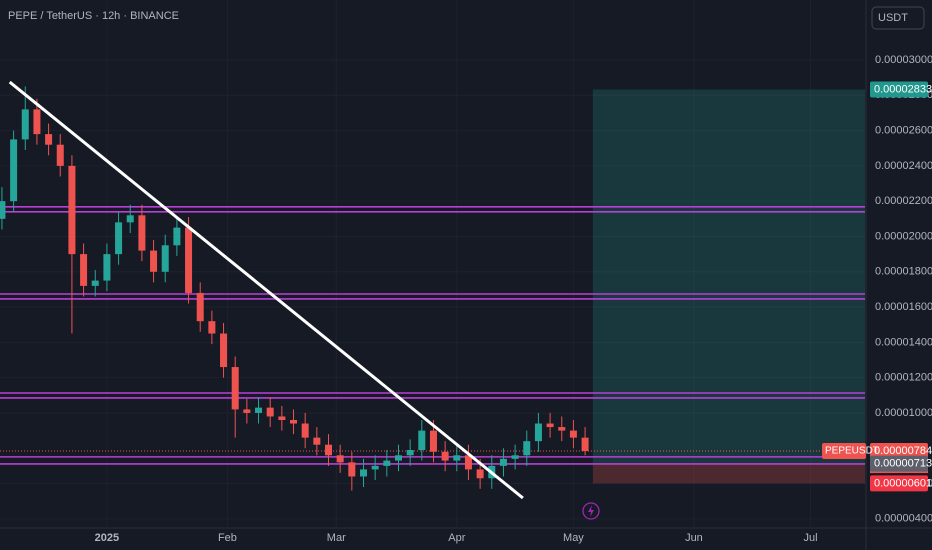  I want to click on price-label: 0.00000601, so click(903, 483).